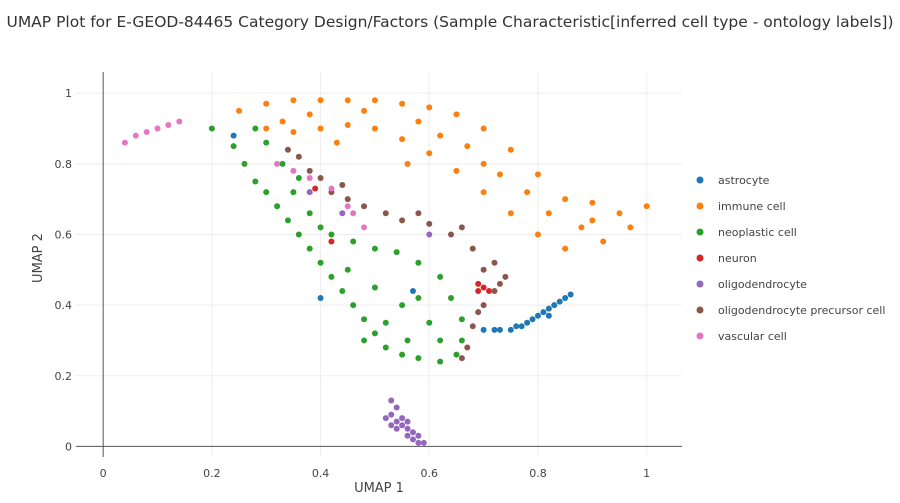 This screenshot has height=503, width=900. I want to click on legend-item: oligodendrocyte precursor cell, so click(791, 310).